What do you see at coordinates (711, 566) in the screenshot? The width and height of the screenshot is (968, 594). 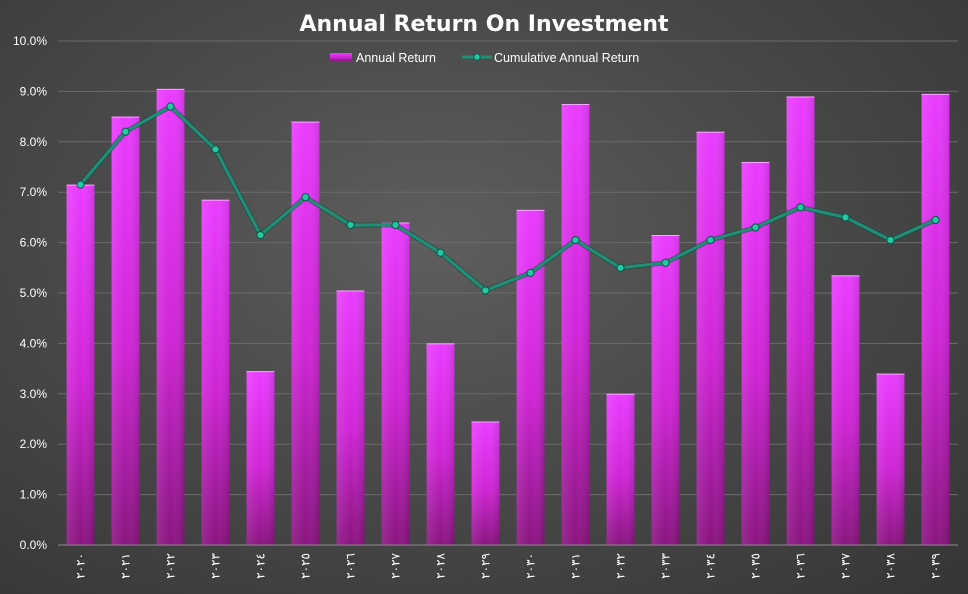 I see `x-tick-label: ٢٠٣٤` at bounding box center [711, 566].